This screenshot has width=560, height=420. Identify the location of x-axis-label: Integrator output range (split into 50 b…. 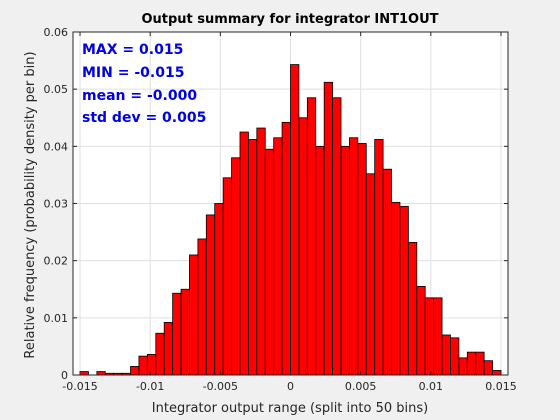
(290, 408).